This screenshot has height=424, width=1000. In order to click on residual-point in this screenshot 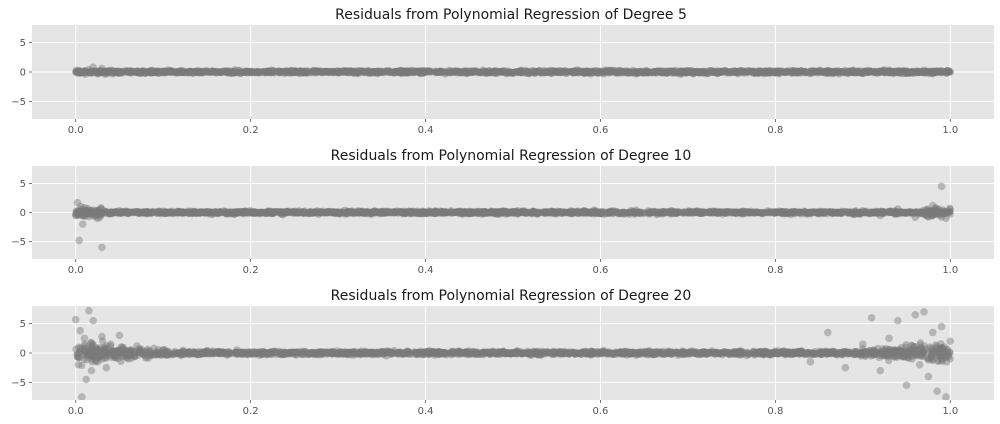, I will do `click(644, 72)`.